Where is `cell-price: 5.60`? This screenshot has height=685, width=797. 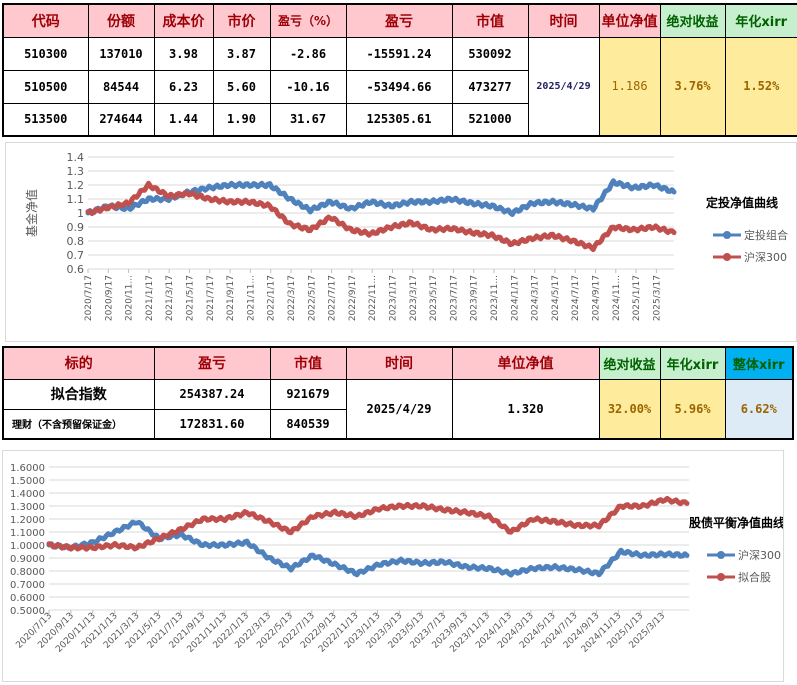
cell-price: 5.60 is located at coordinates (241, 86).